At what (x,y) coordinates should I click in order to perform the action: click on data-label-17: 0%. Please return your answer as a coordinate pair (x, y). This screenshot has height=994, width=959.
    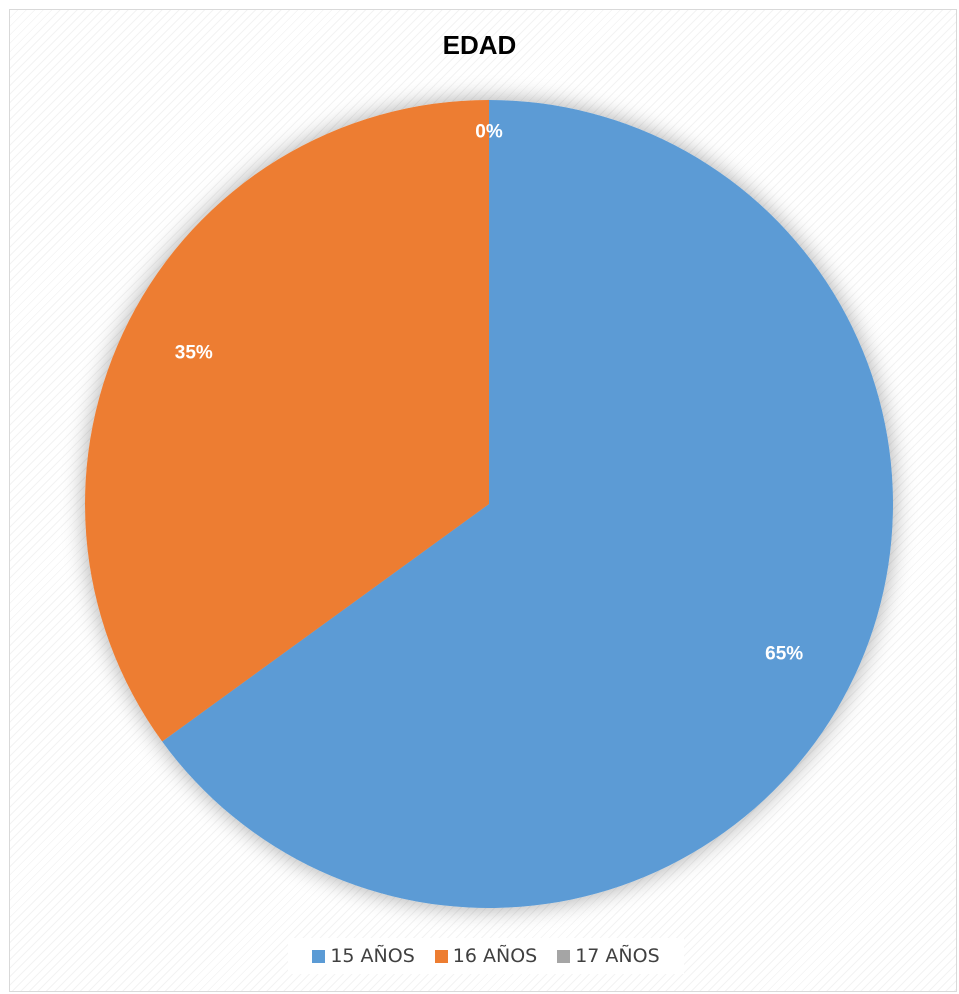
    Looking at the image, I should click on (489, 131).